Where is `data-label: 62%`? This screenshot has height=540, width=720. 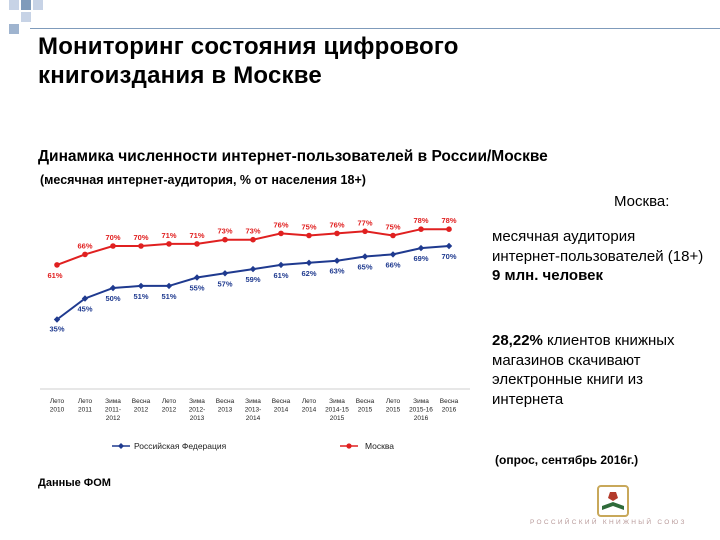
data-label: 62% is located at coordinates (308, 273).